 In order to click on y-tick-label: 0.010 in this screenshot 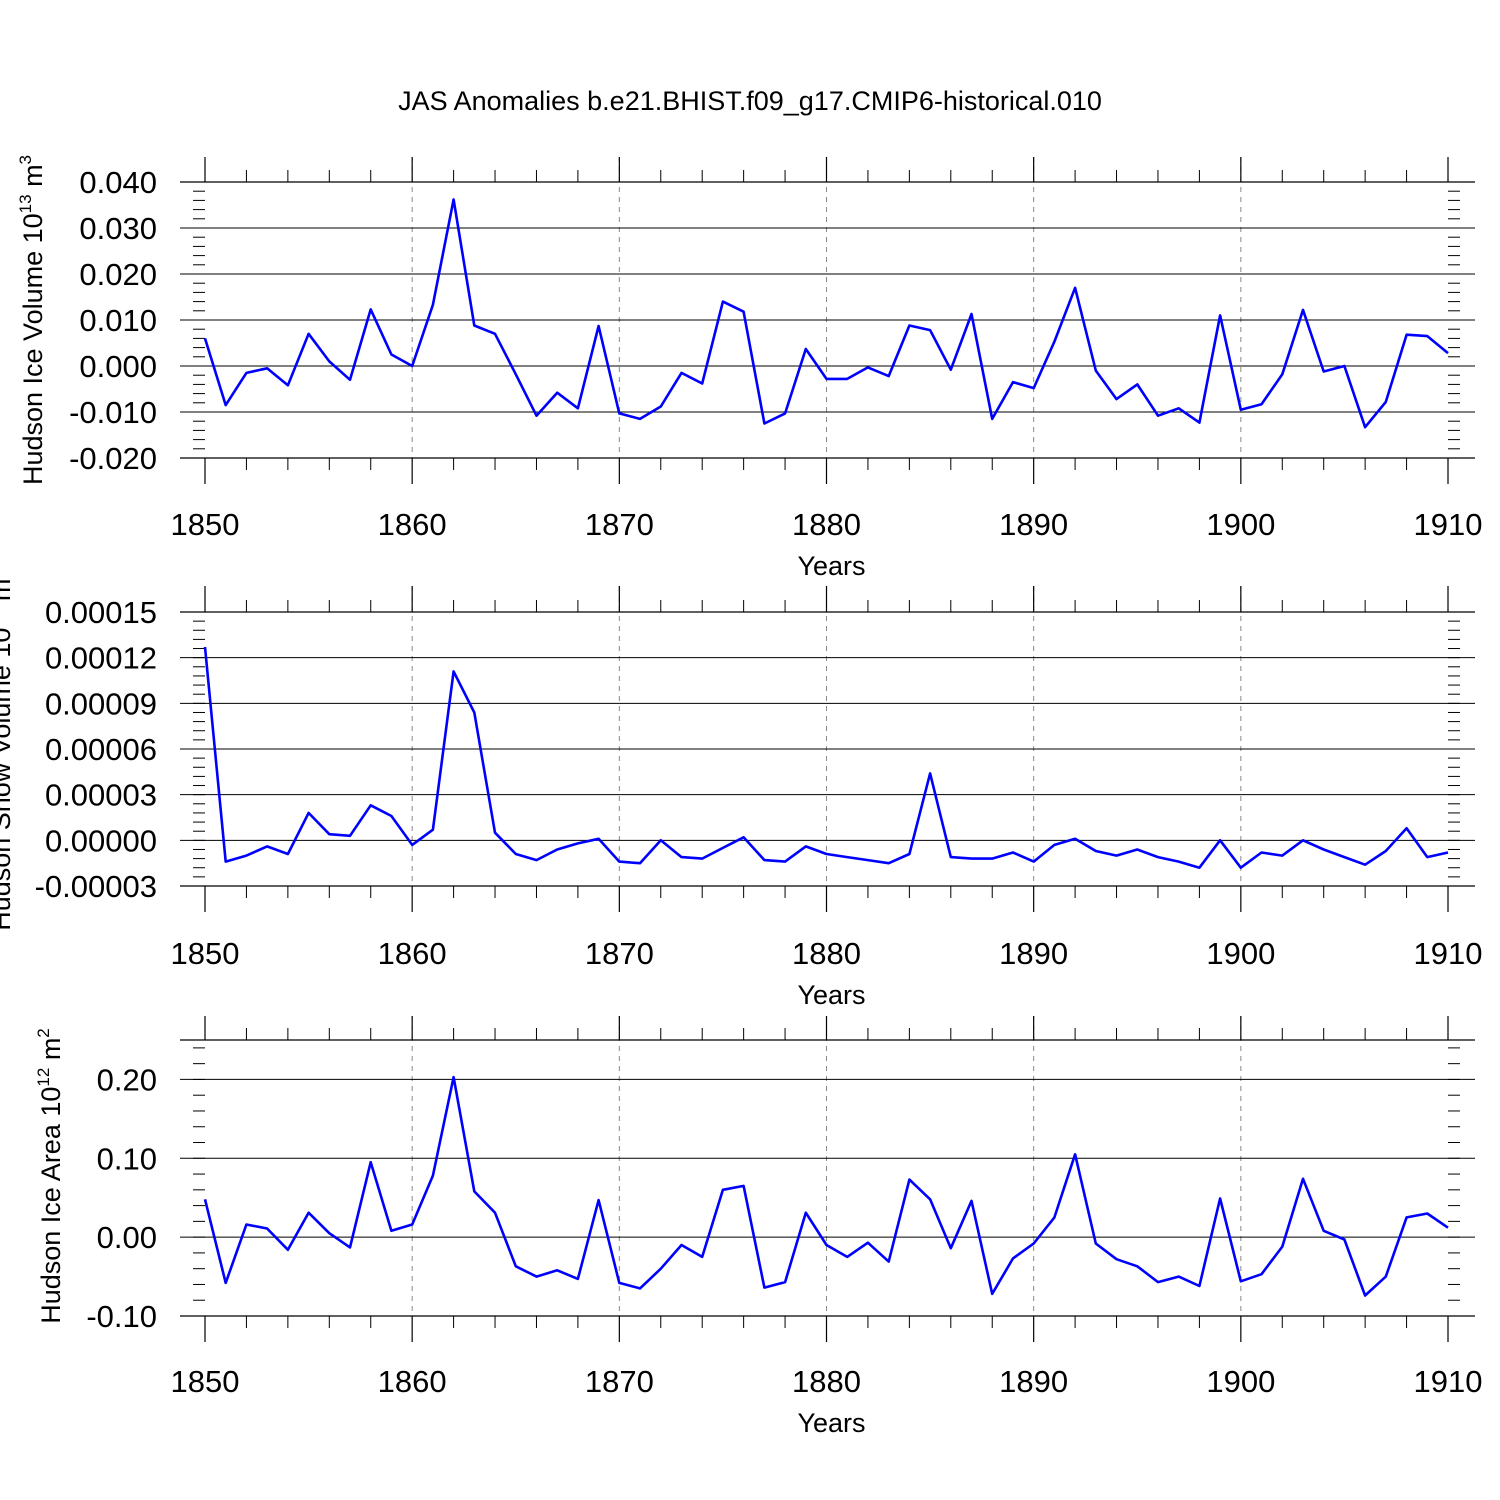, I will do `click(118, 320)`.